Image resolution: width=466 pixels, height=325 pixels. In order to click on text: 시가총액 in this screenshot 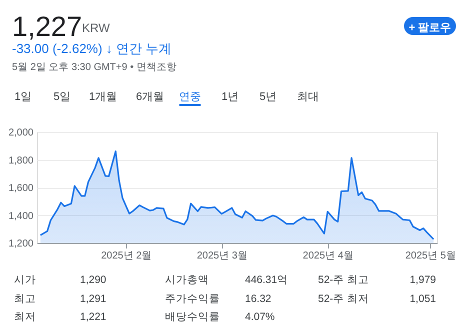, I will do `click(187, 280)`.